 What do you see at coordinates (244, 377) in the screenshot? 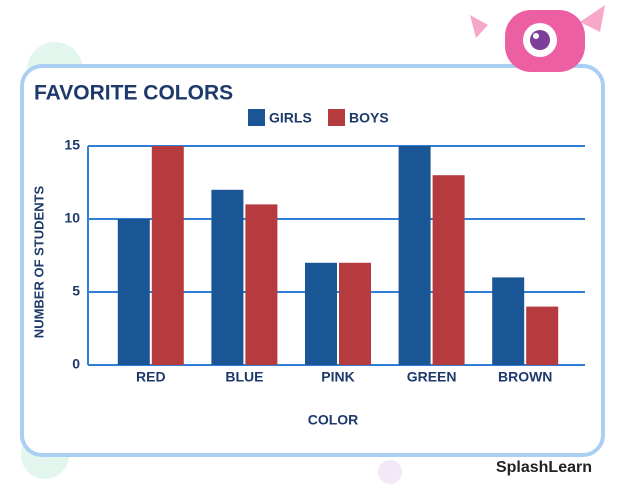
I see `x-tick-label: BLUE` at bounding box center [244, 377].